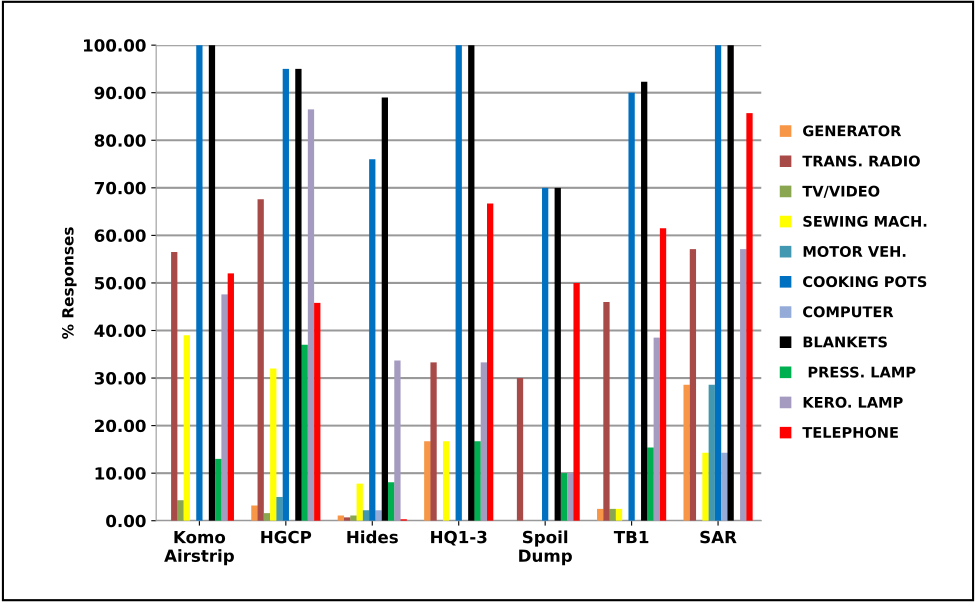 The height and width of the screenshot is (602, 976). What do you see at coordinates (631, 537) in the screenshot?
I see `x-tick-label: TB1` at bounding box center [631, 537].